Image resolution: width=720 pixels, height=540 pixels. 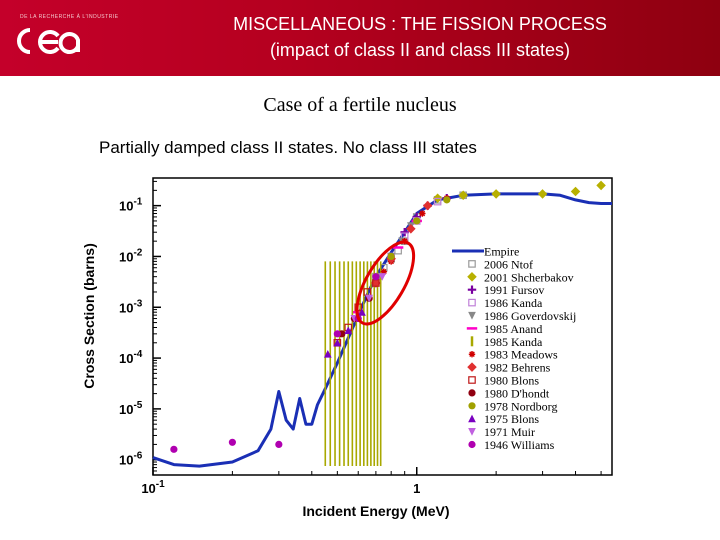 I want to click on legend-label-7: 1985 Kanda, so click(x=513, y=342).